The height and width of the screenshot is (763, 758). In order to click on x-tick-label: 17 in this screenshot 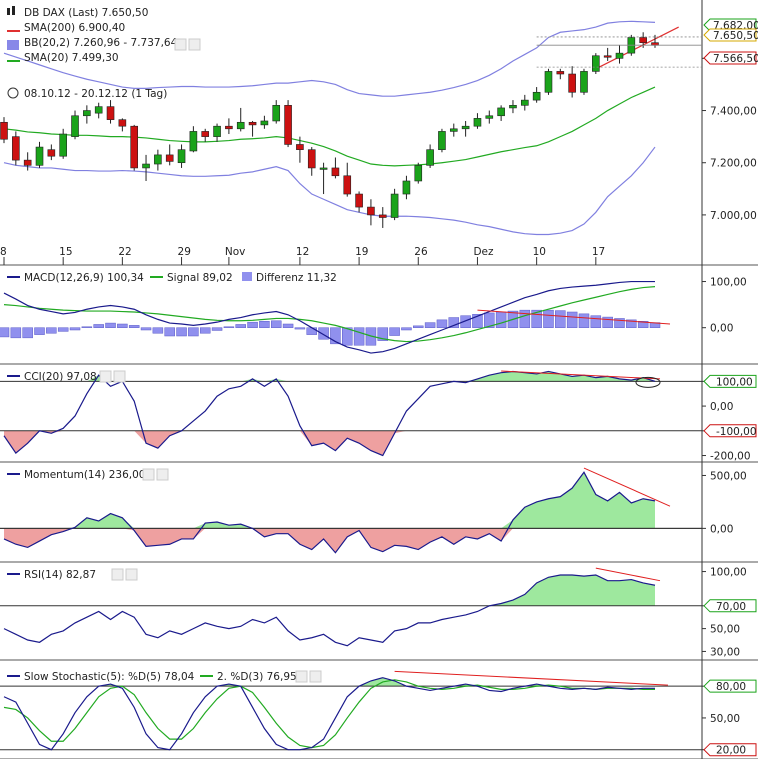, I will do `click(598, 252)`.